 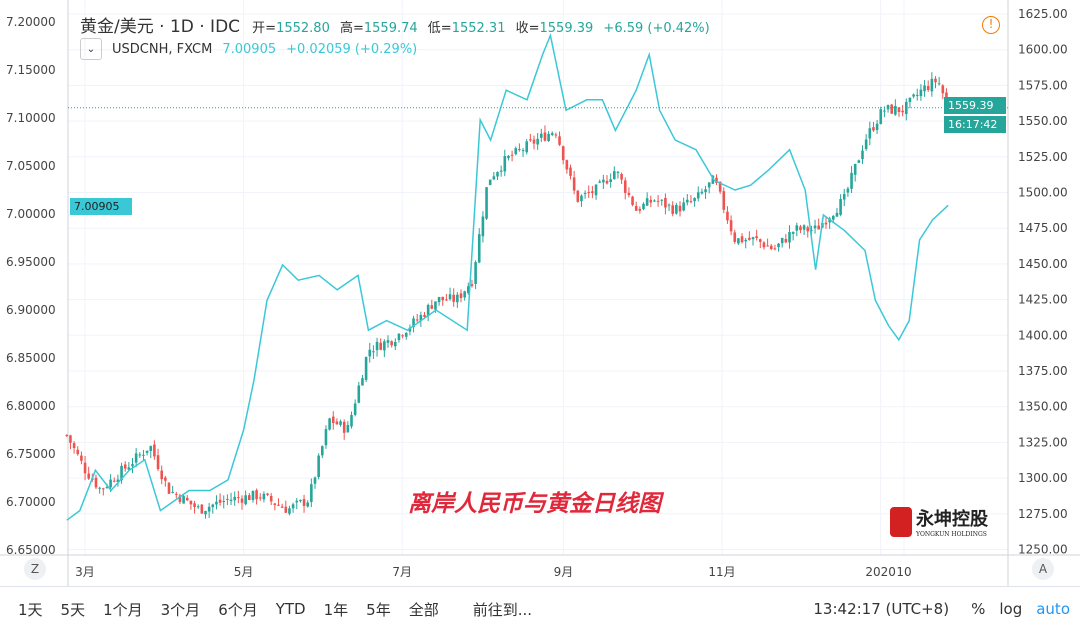 I want to click on range-5y: 5年, so click(x=378, y=609).